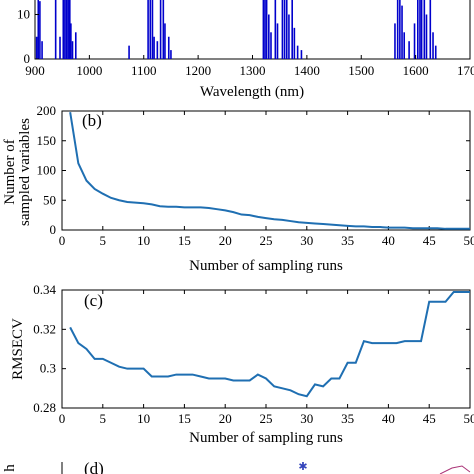 This screenshot has width=474, height=474. Describe the element at coordinates (103, 240) in the screenshot. I see `panel-b-x-tick-label: 5` at that location.